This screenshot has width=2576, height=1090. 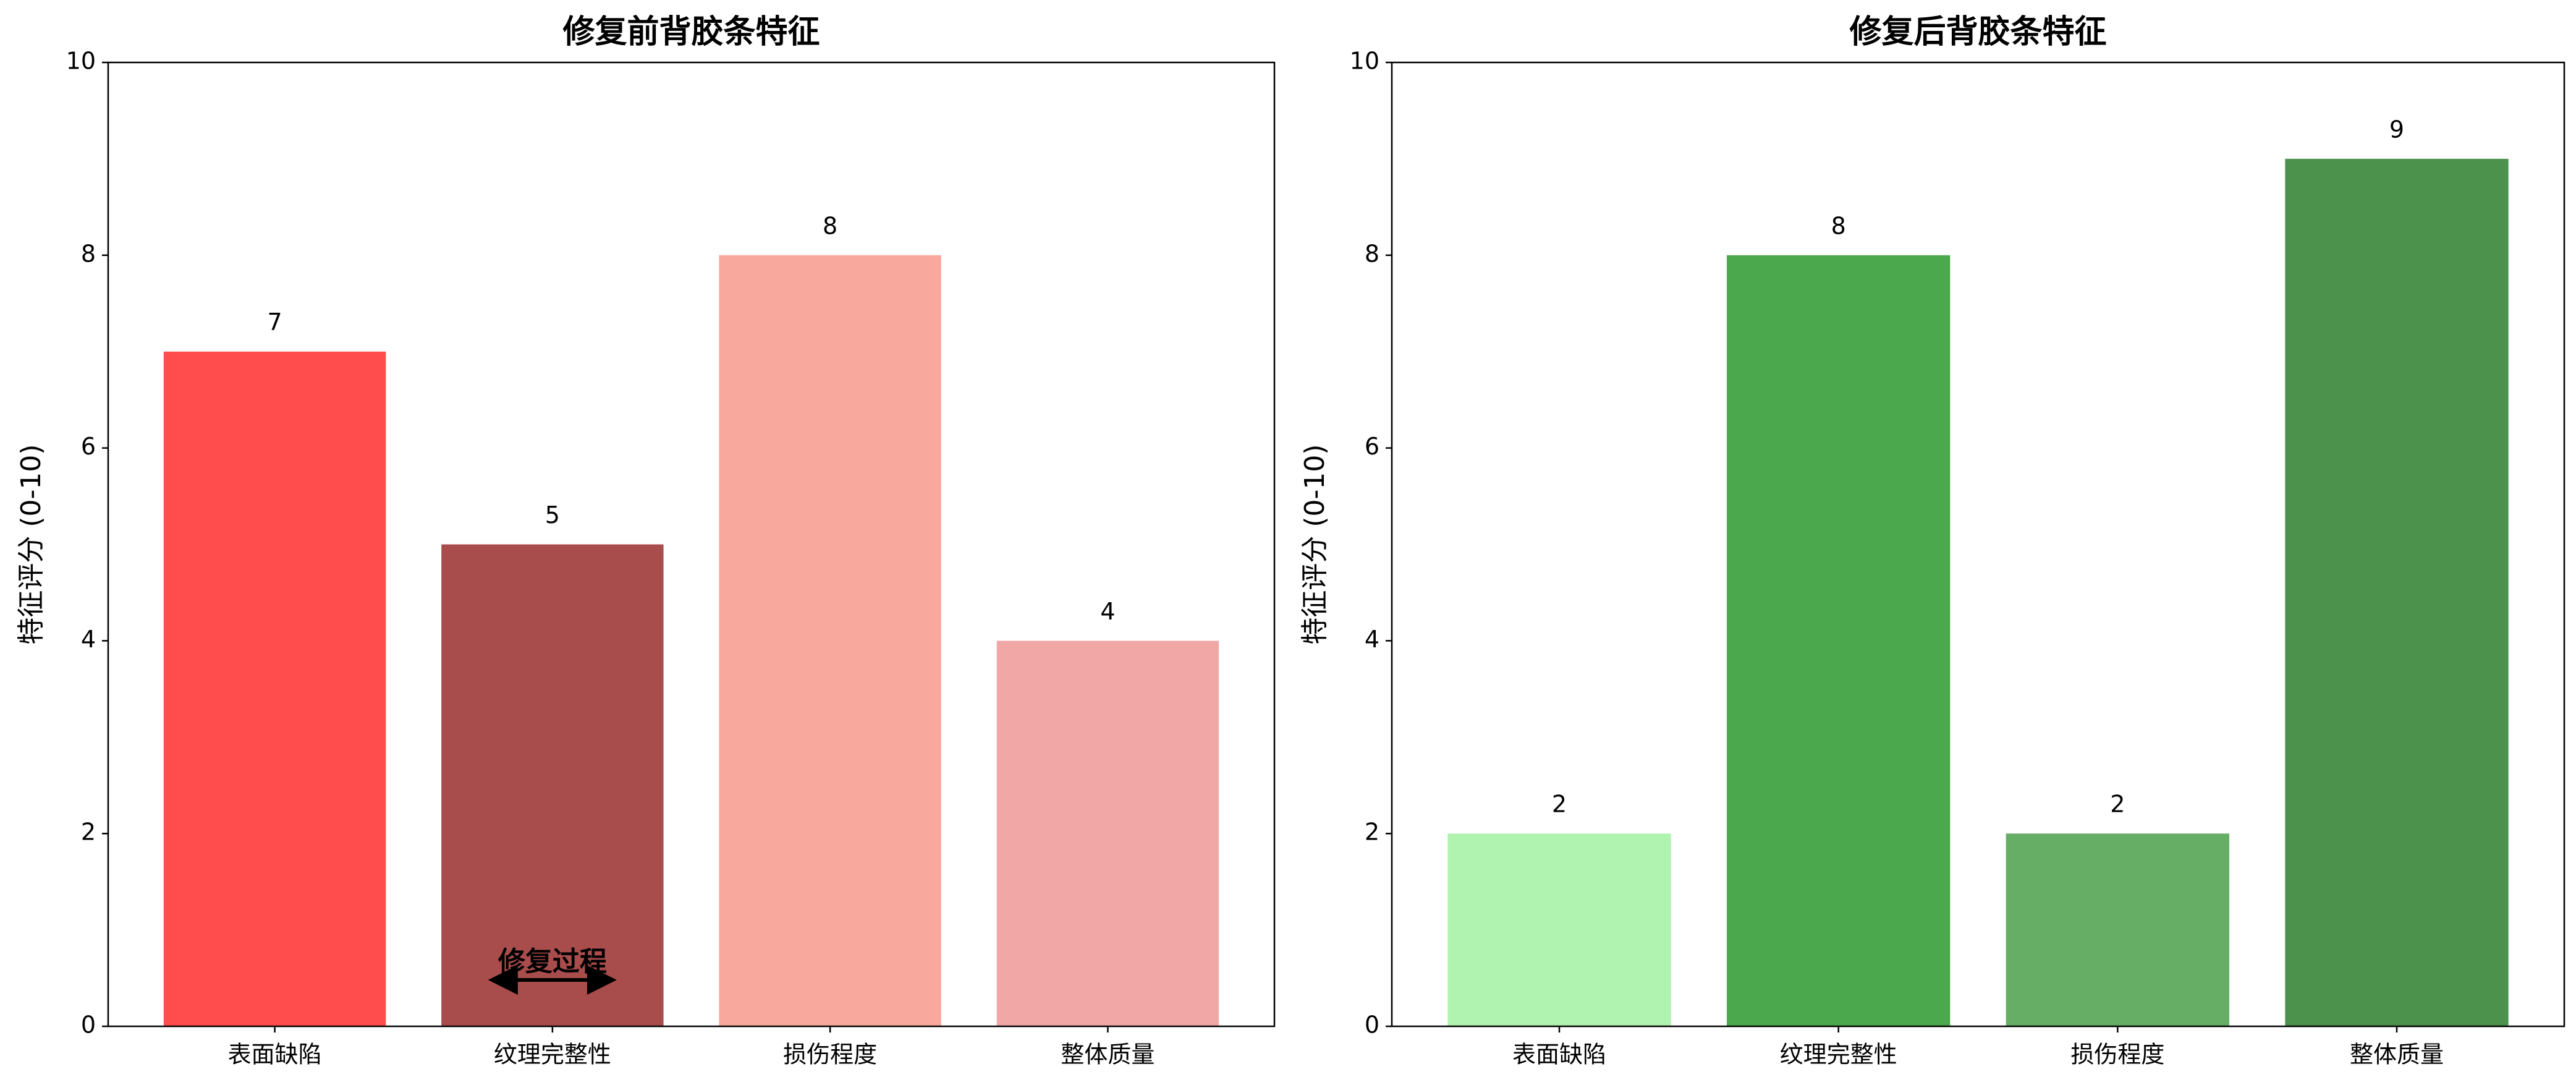 I want to click on chart-title: 修复前背胶条特征, so click(x=691, y=32).